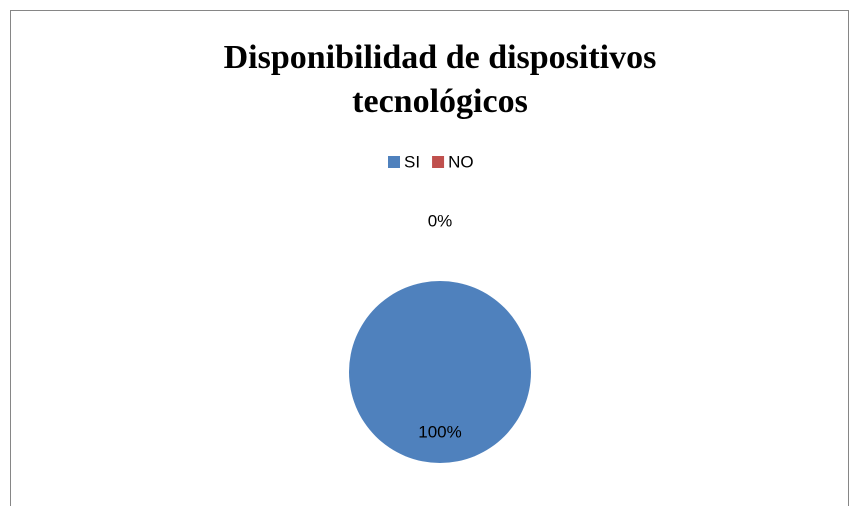  I want to click on legend-label: NO, so click(461, 161).